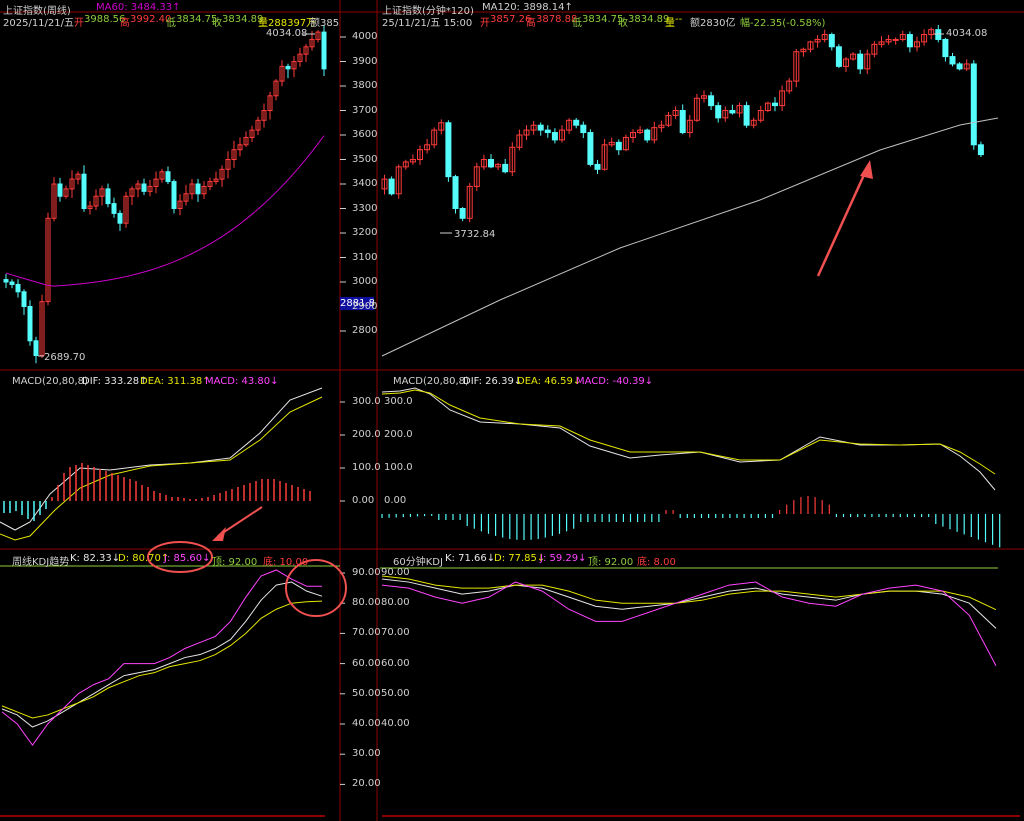  Describe the element at coordinates (366, 401) in the screenshot. I see `macd-axis-label: 300.0` at that location.